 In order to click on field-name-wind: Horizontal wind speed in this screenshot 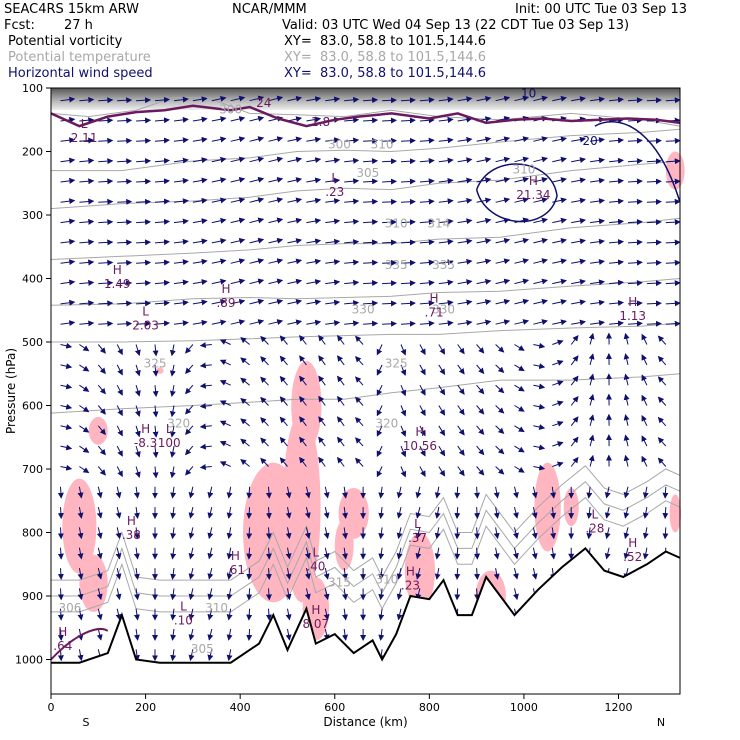, I will do `click(80, 73)`.